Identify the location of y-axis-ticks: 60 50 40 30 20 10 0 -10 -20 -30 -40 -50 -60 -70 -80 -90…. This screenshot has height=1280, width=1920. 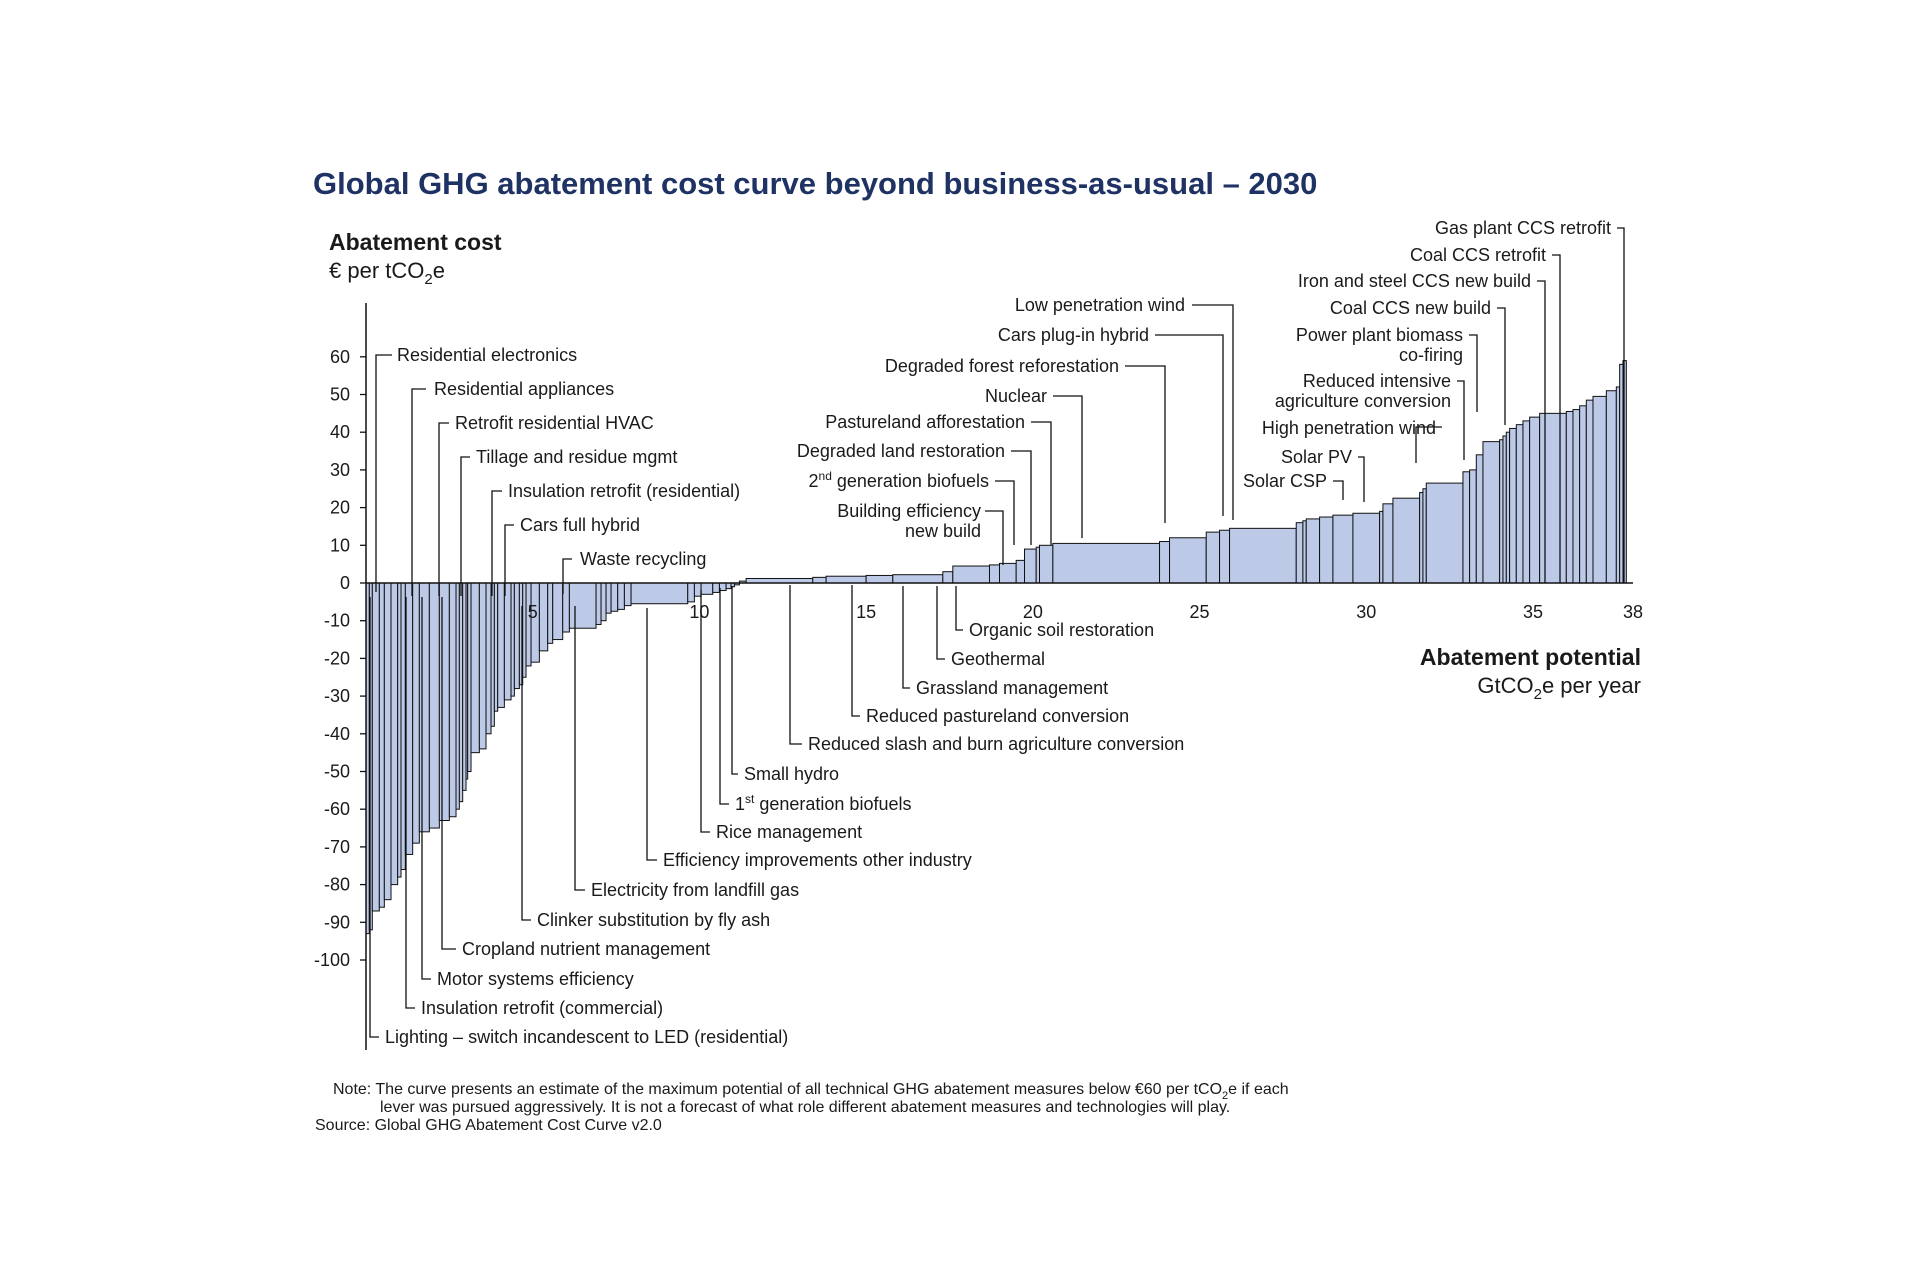
(340, 658).